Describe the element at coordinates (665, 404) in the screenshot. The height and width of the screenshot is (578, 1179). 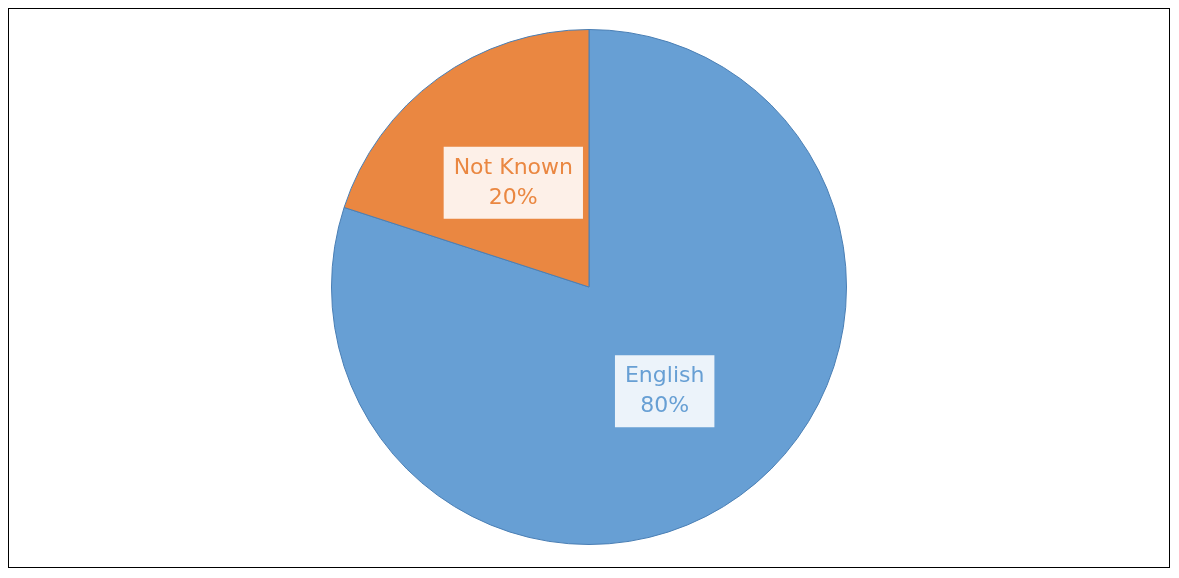
I see `data-label: 80%` at that location.